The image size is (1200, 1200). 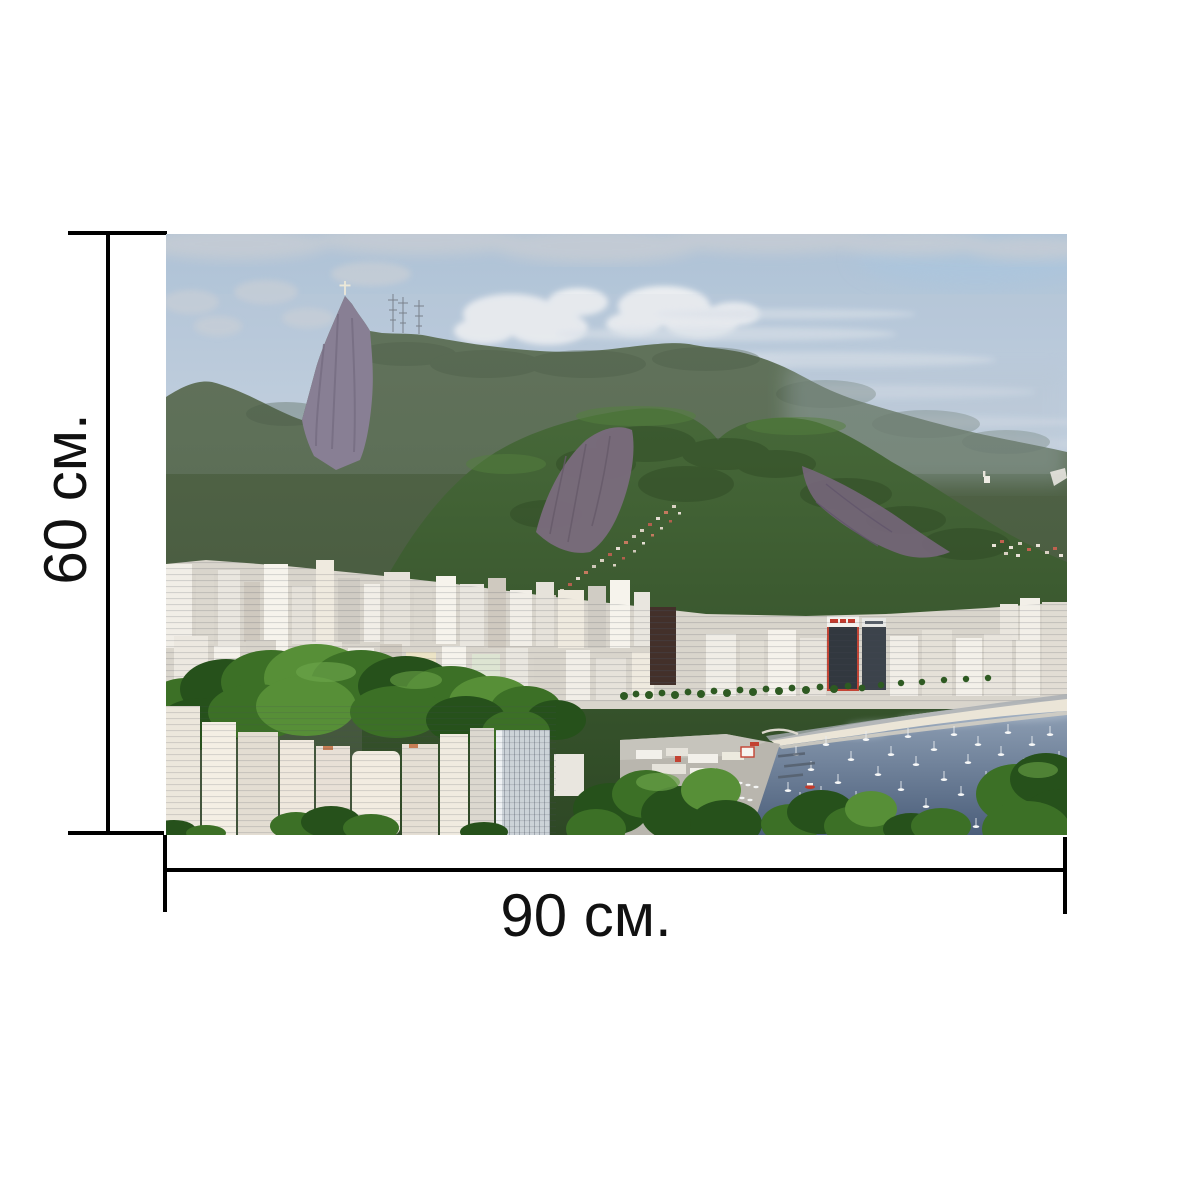 What do you see at coordinates (1058, 477) in the screenshot?
I see `quarry-patch` at bounding box center [1058, 477].